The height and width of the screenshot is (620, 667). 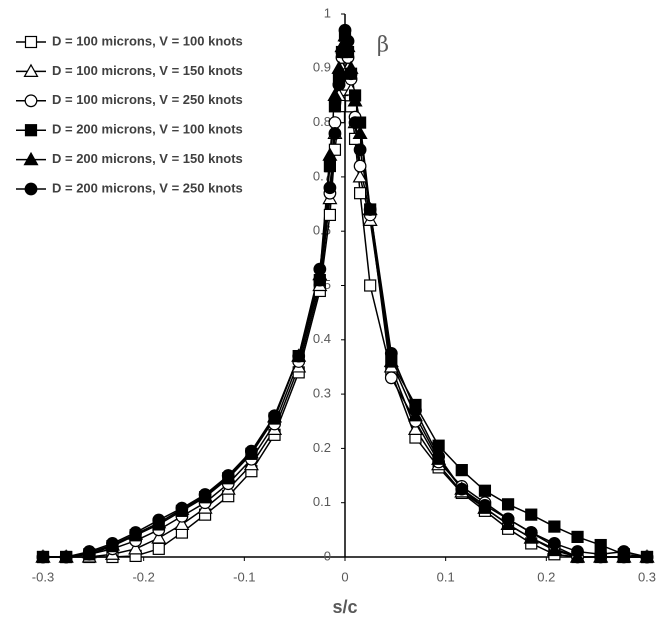 I want to click on x-tick-label: 0.3, so click(x=647, y=576).